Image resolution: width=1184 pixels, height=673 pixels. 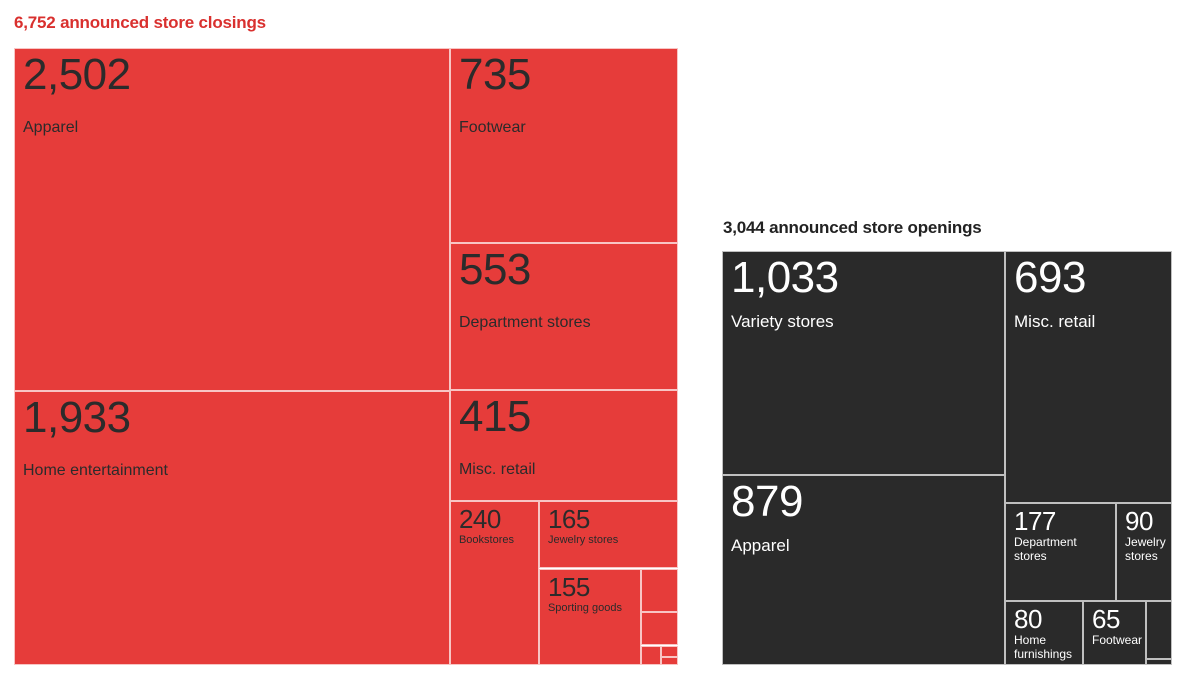 What do you see at coordinates (863, 570) in the screenshot?
I see `openings-cell-apparel: 879 Apparel` at bounding box center [863, 570].